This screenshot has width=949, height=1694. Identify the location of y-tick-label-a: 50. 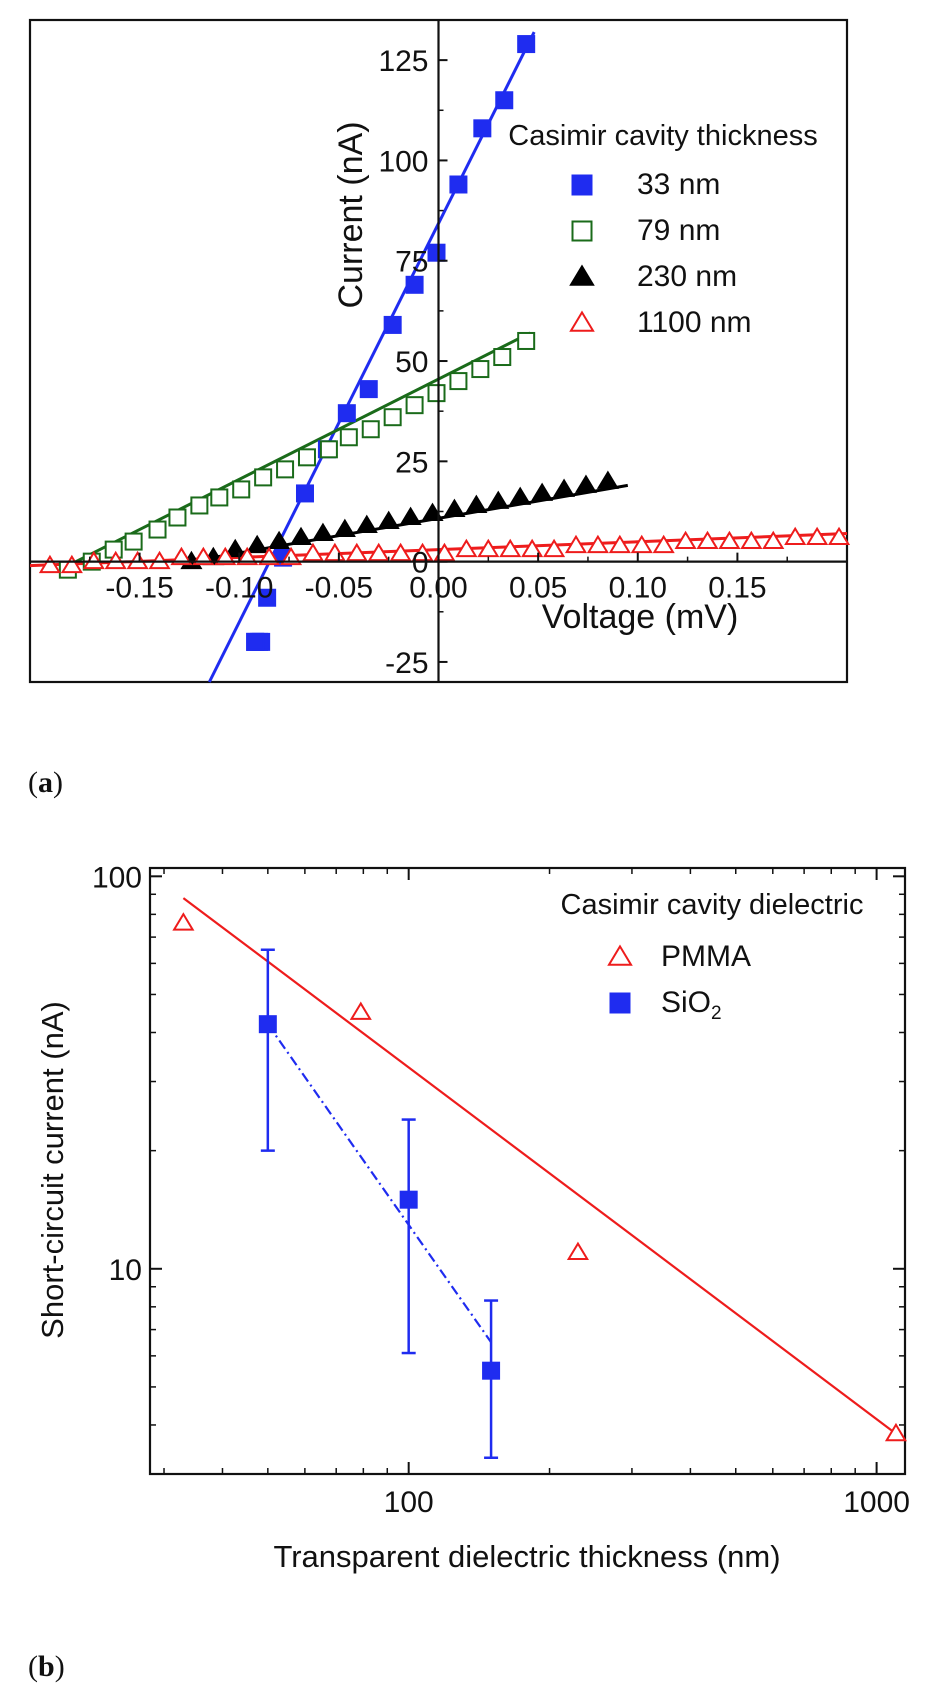
(411, 362).